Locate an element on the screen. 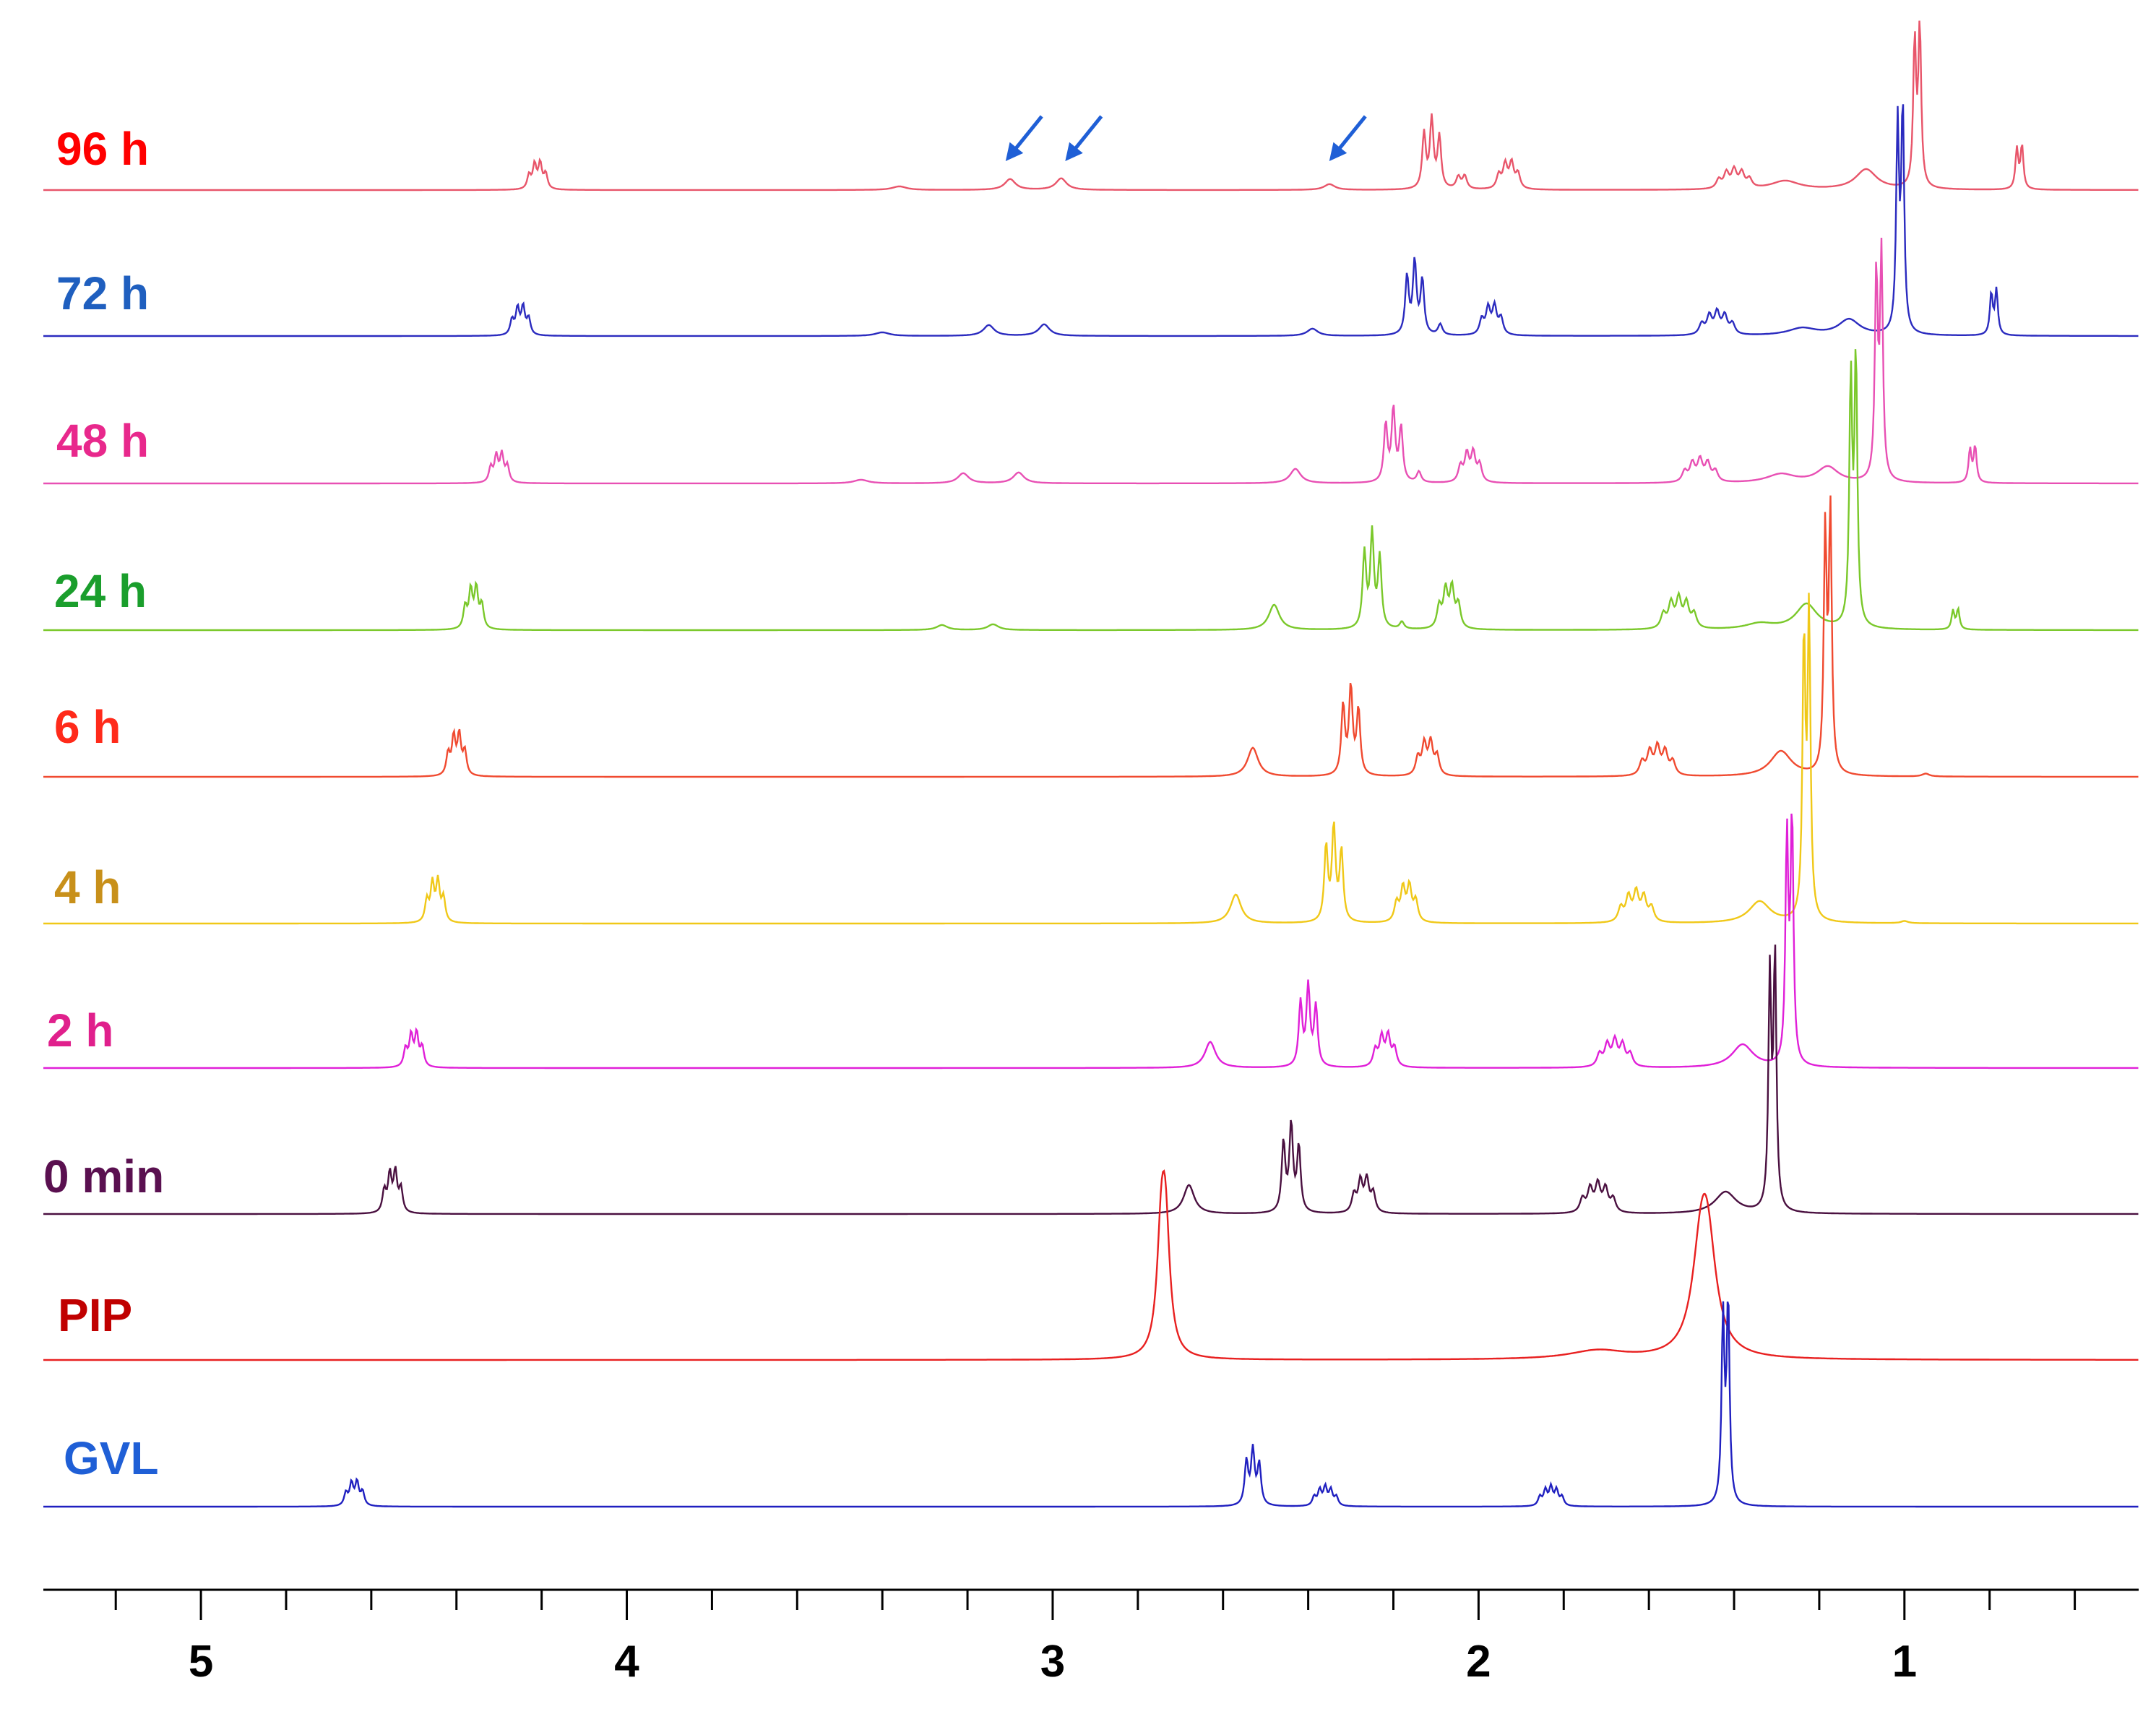  x-tick-label: 1 is located at coordinates (1904, 1662).